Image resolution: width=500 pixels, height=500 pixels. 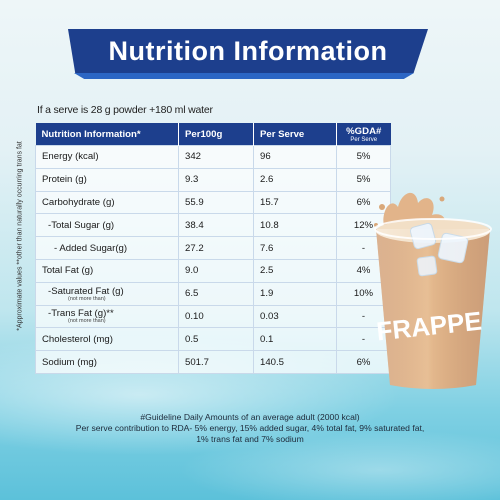 I want to click on row-gda: 10%, so click(x=363, y=293).